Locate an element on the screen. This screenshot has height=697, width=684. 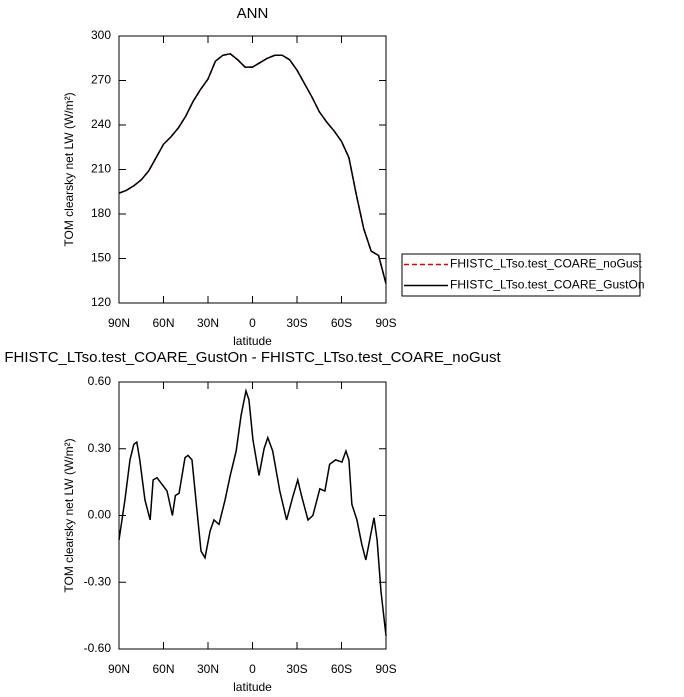
y-tick-label: 0.00 is located at coordinates (100, 515).